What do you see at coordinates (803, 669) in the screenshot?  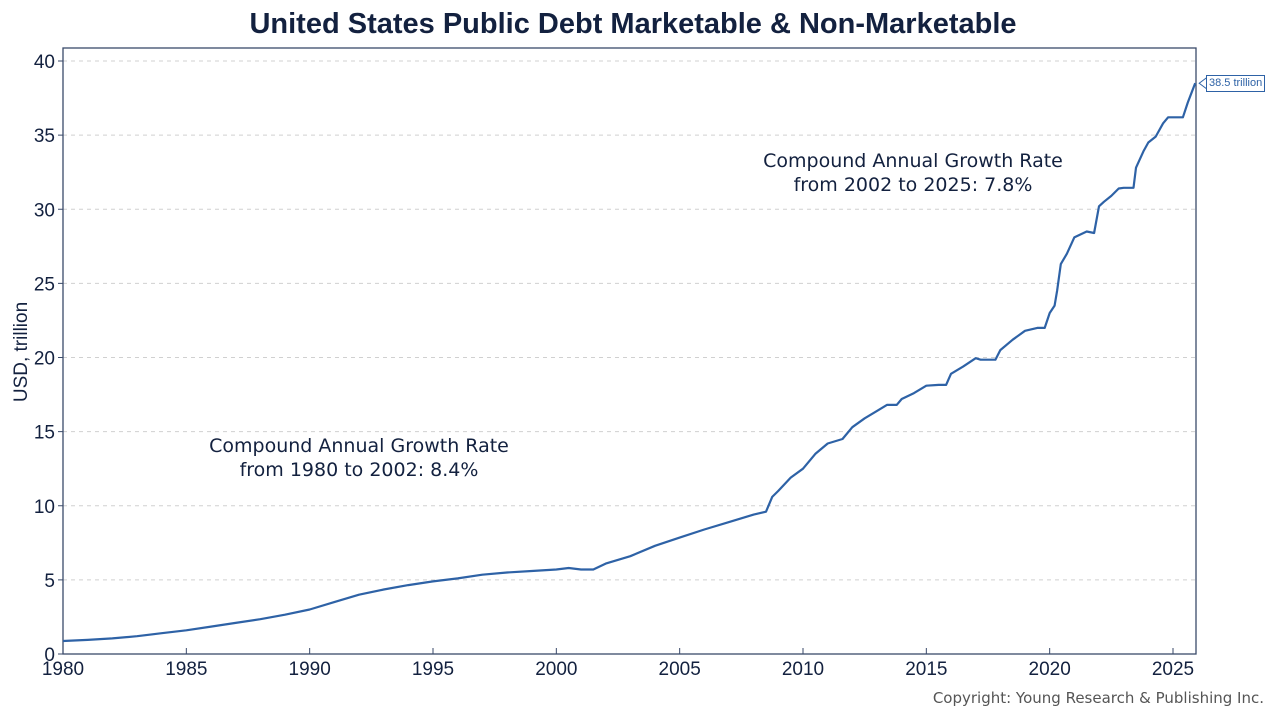 I see `x-tick-label: 2010` at bounding box center [803, 669].